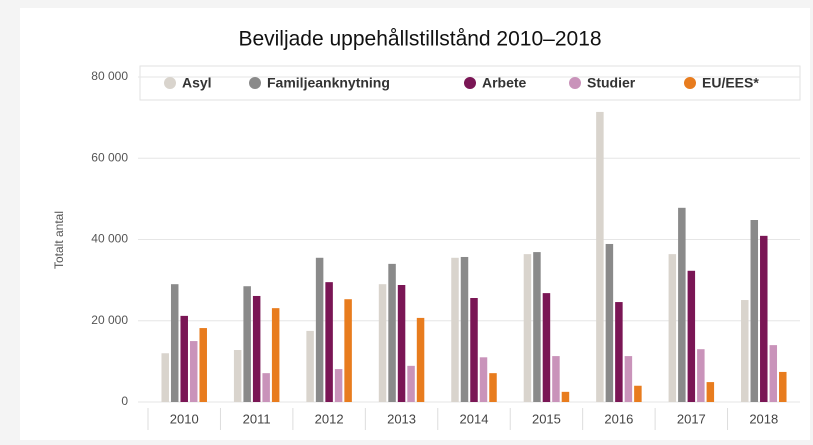 The height and width of the screenshot is (445, 813). Describe the element at coordinates (109, 76) in the screenshot. I see `y-tick-label: 80 000` at that location.